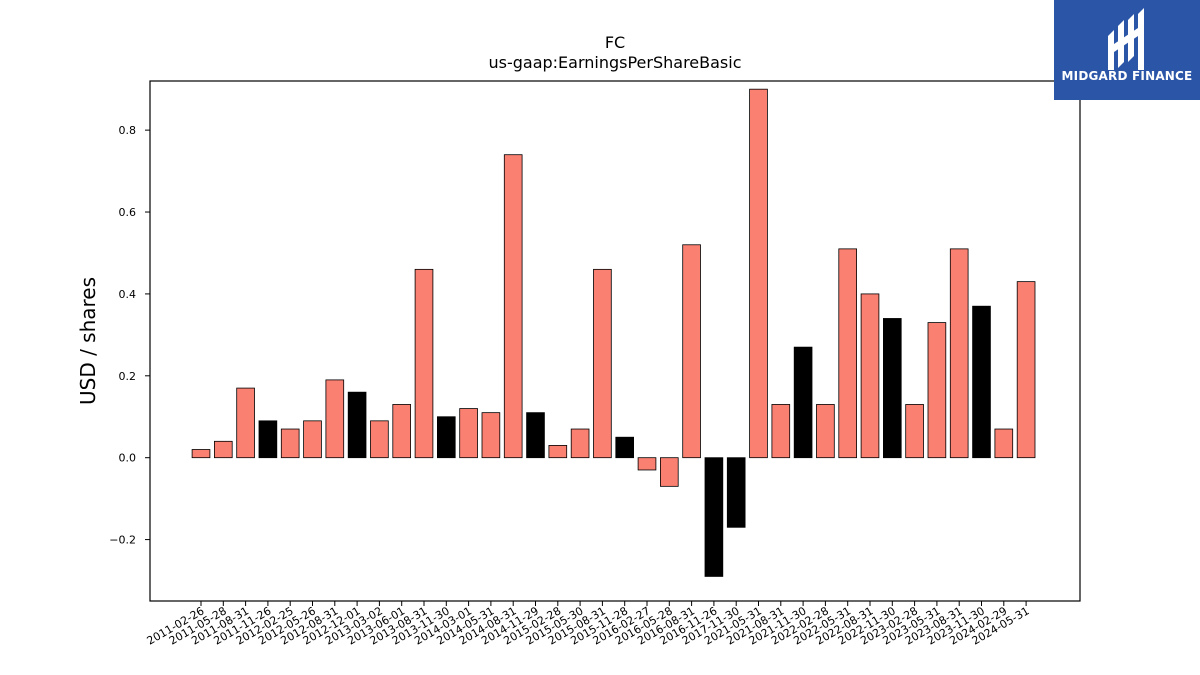 The width and height of the screenshot is (1200, 675). What do you see at coordinates (1126, 39) in the screenshot?
I see `logo-mark-icon` at bounding box center [1126, 39].